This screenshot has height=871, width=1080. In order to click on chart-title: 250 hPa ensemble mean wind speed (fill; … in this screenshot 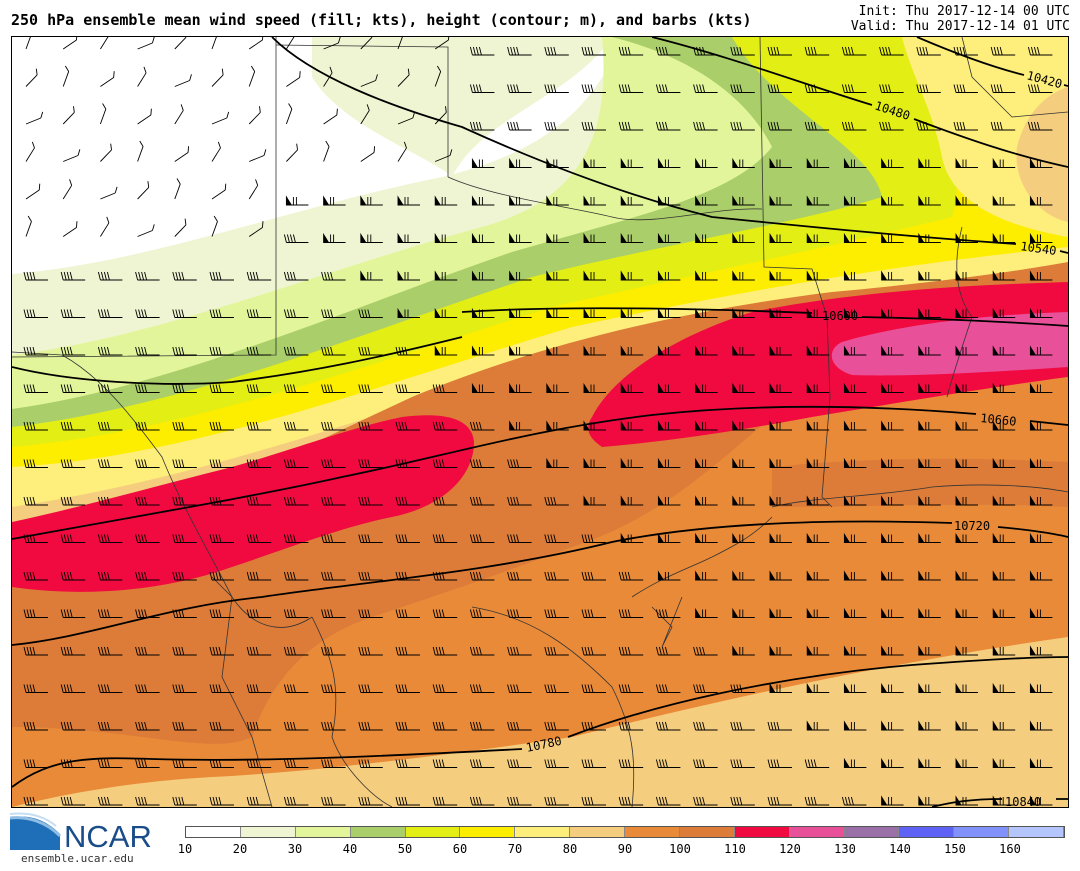, I will do `click(381, 20)`.